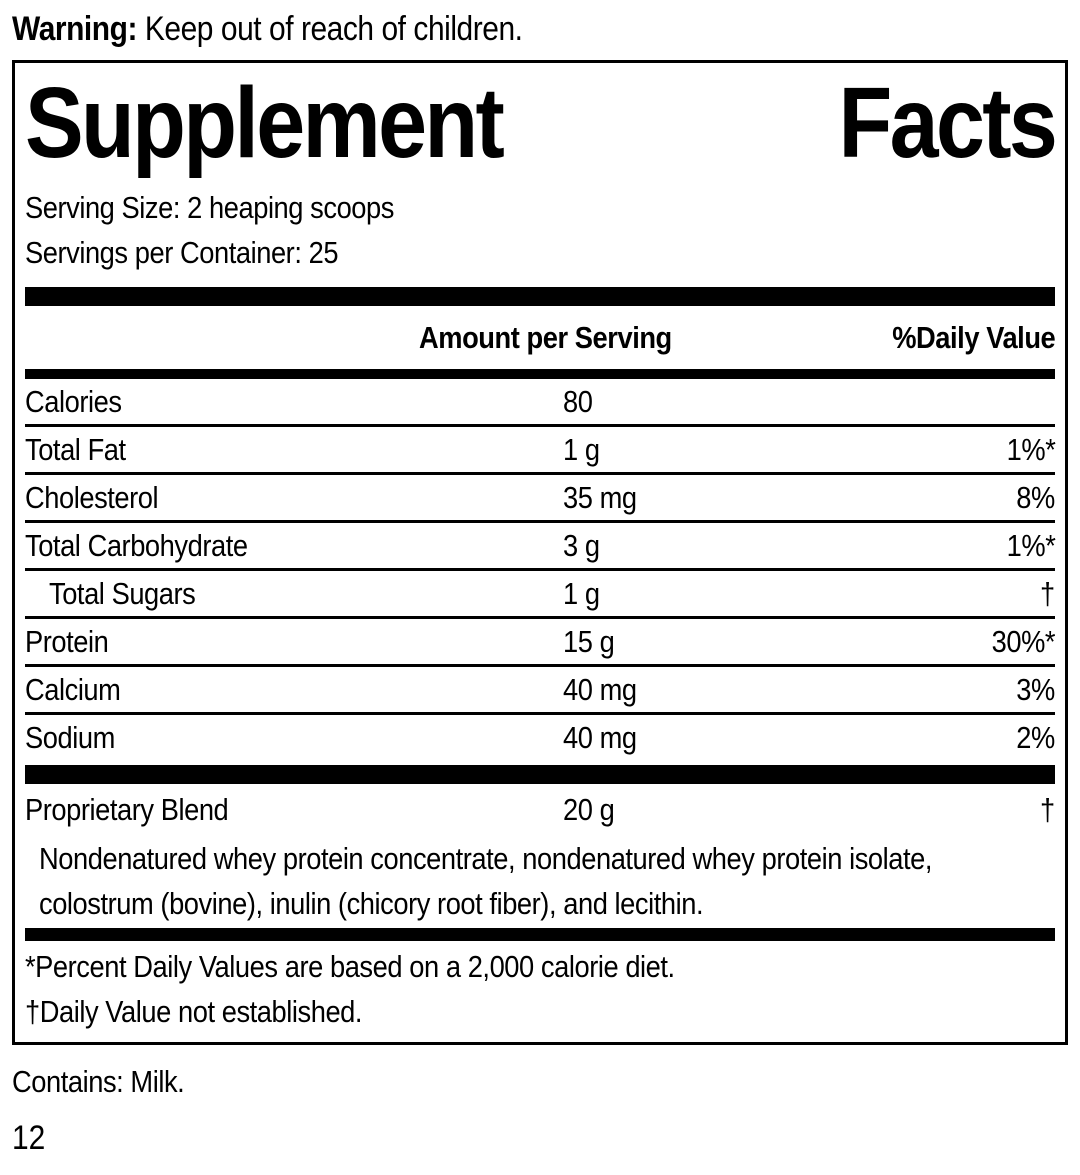 Image resolution: width=1080 pixels, height=1175 pixels. What do you see at coordinates (546, 29) in the screenshot?
I see `warning-text: Warning: Keep out of reach of children.` at bounding box center [546, 29].